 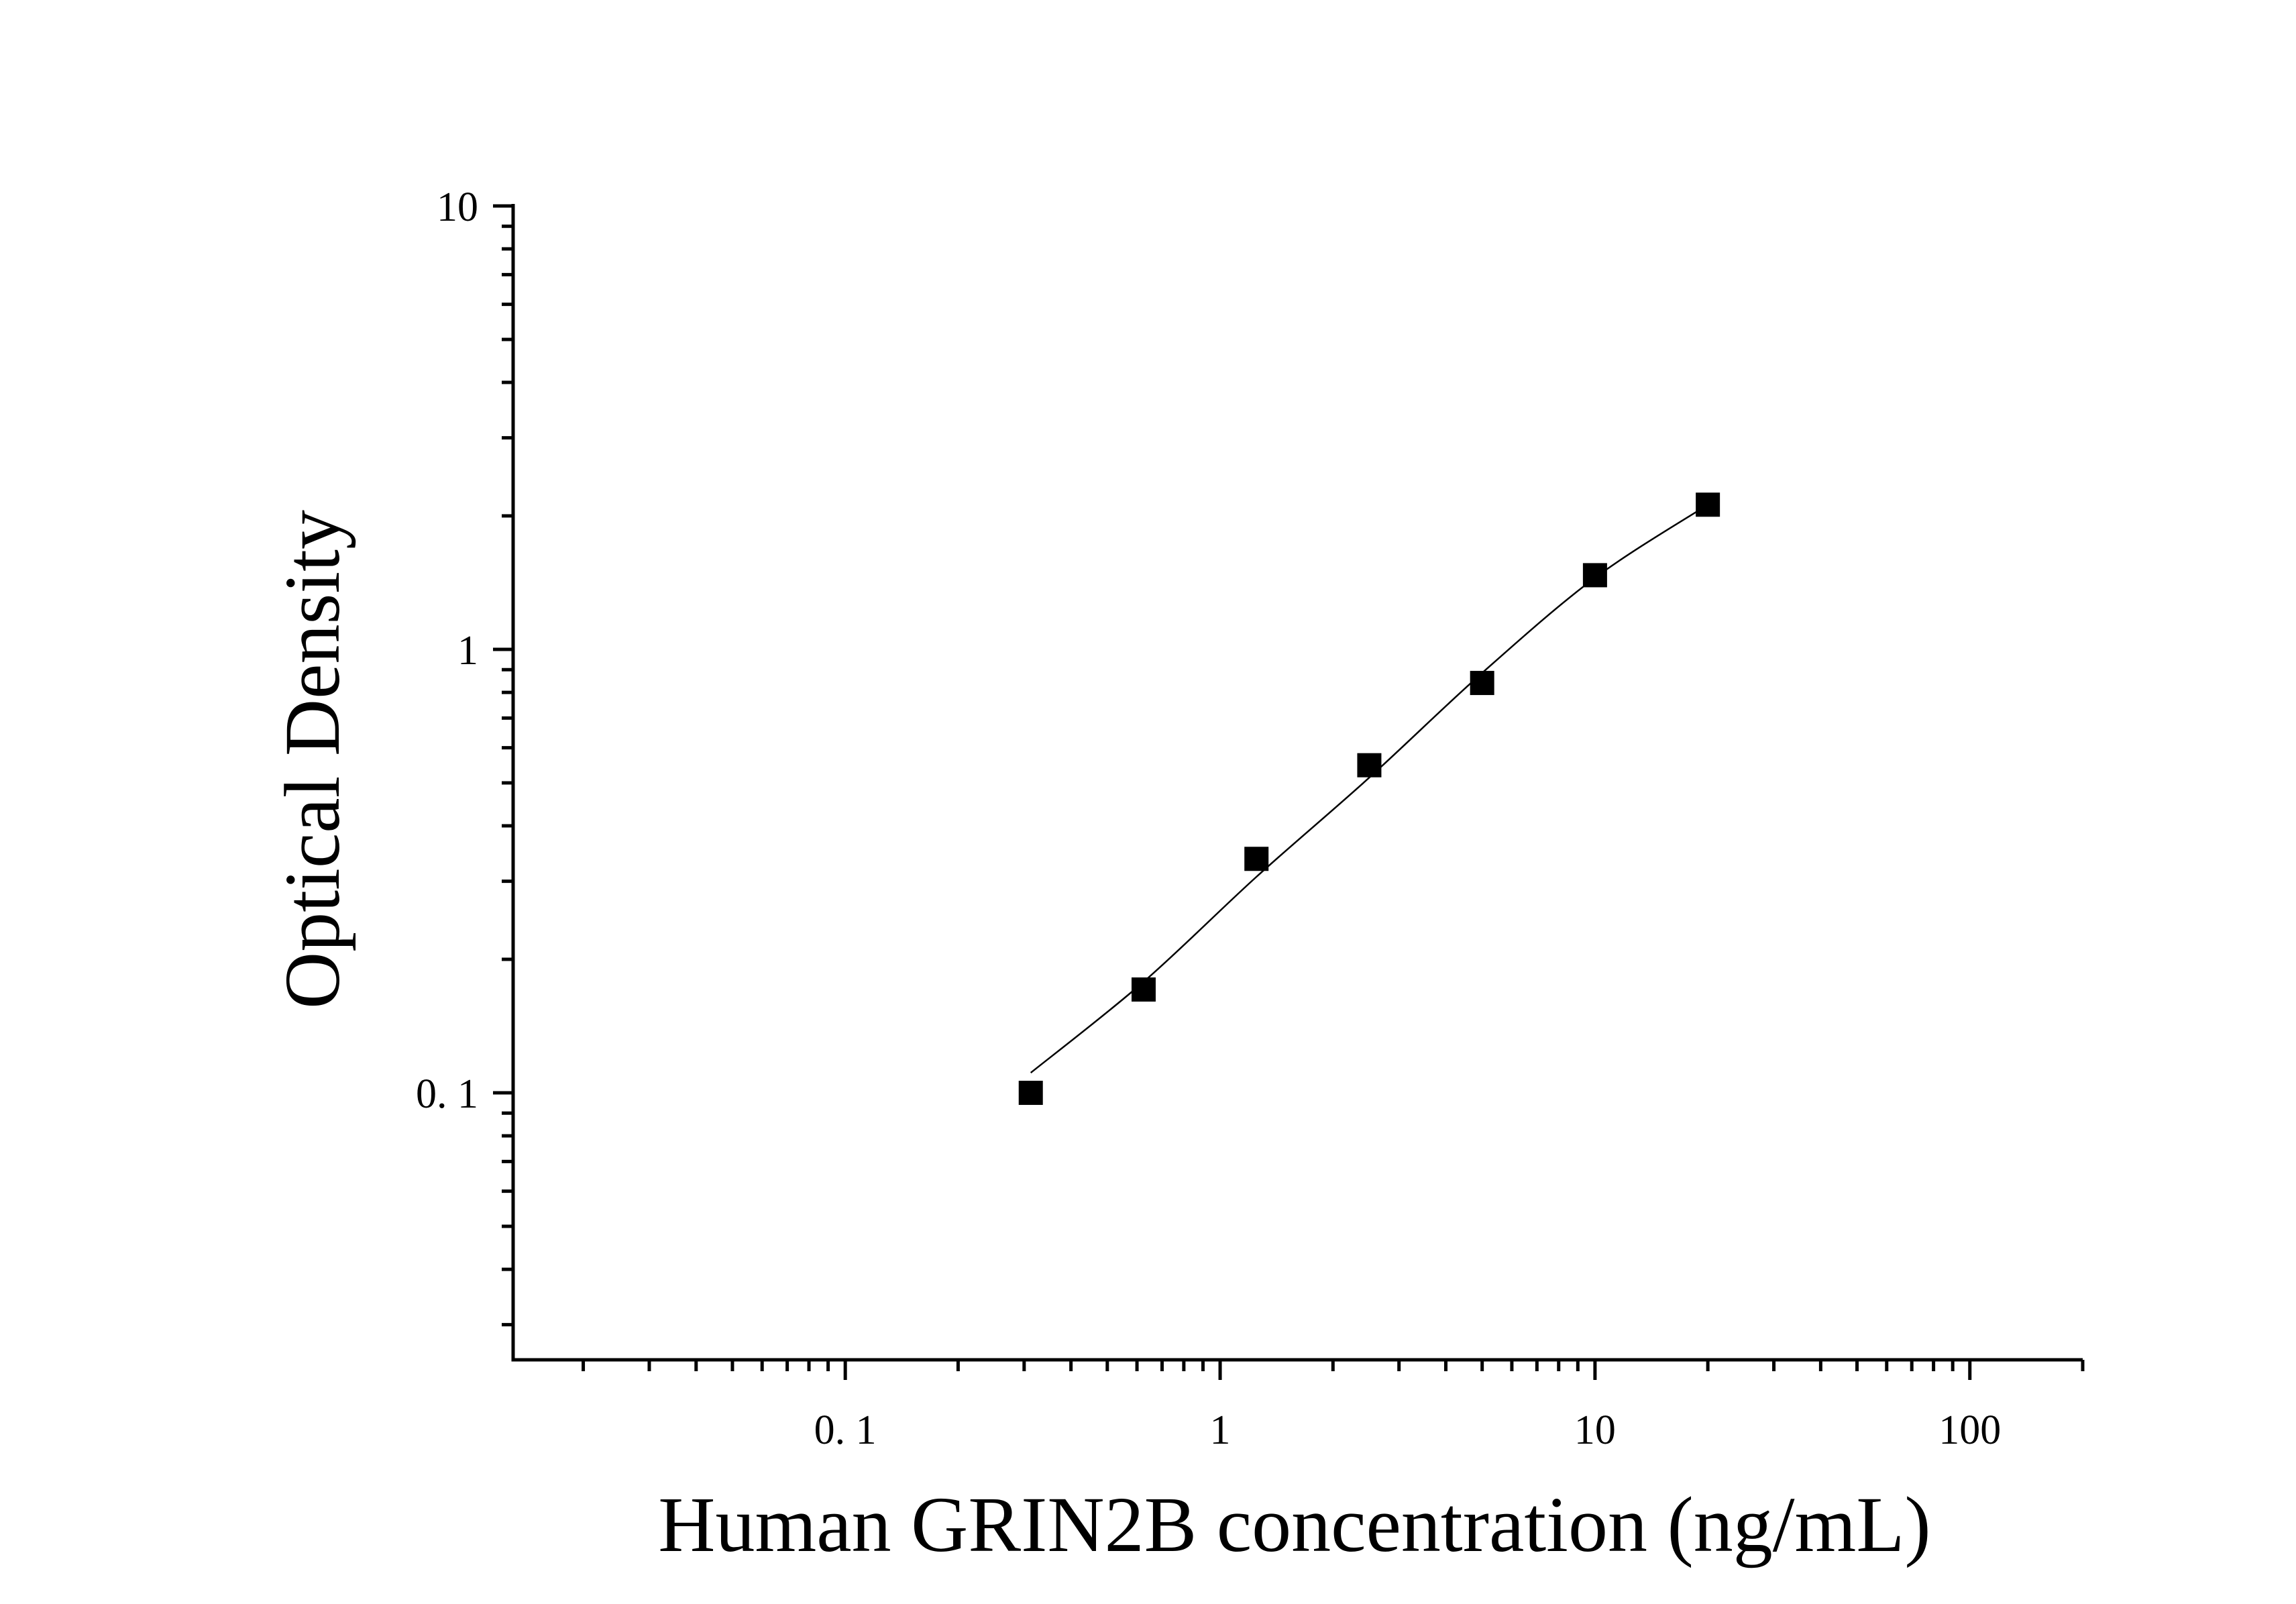 What do you see at coordinates (1595, 1430) in the screenshot?
I see `x-tick-label: 10` at bounding box center [1595, 1430].